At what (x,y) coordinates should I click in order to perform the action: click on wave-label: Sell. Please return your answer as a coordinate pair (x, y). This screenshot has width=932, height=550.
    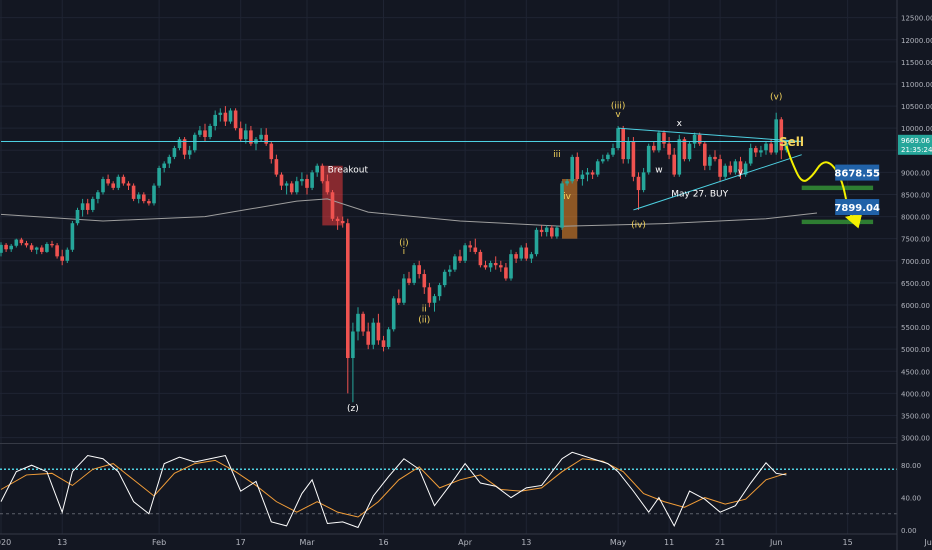
    Looking at the image, I should click on (791, 142).